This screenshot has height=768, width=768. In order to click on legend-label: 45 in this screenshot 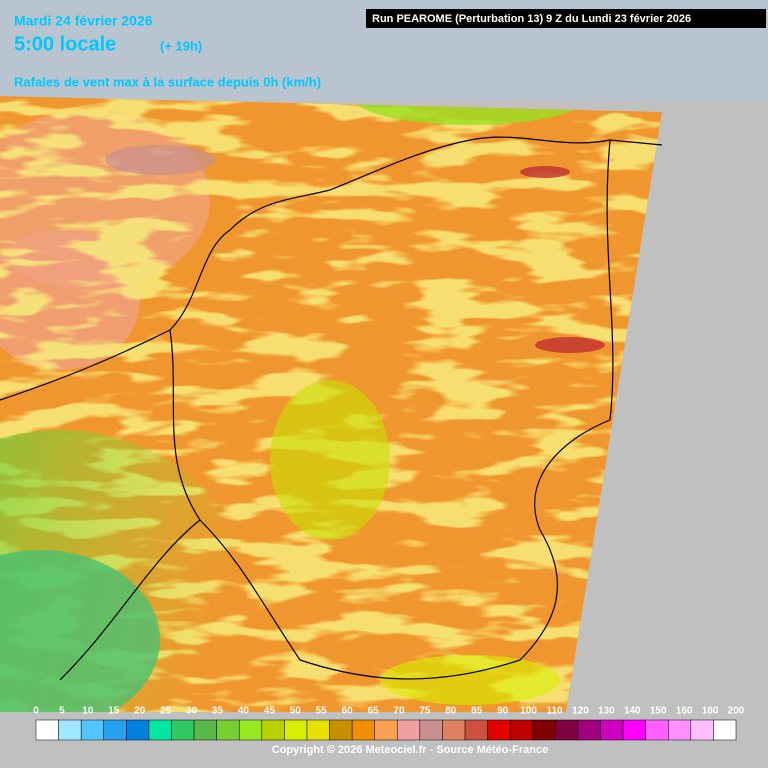, I will do `click(270, 711)`.